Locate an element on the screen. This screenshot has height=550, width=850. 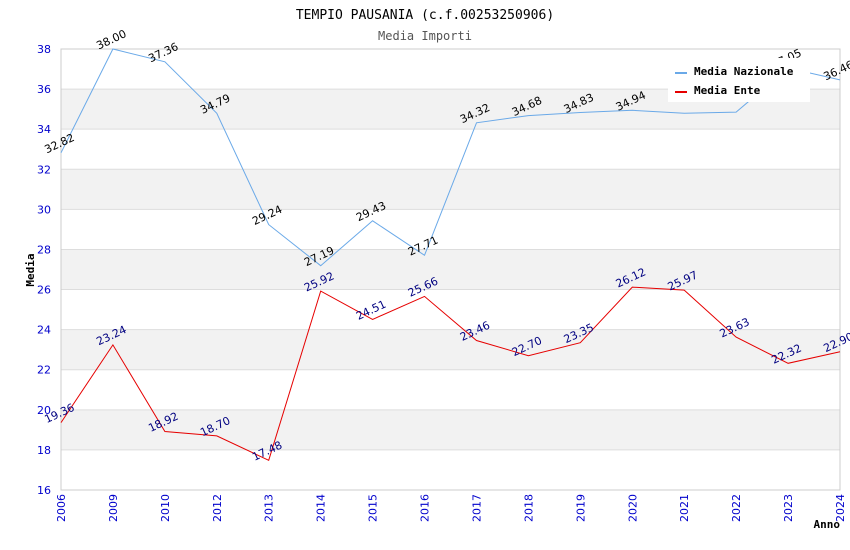
x-tick-label: 2009 is located at coordinates (113, 508).